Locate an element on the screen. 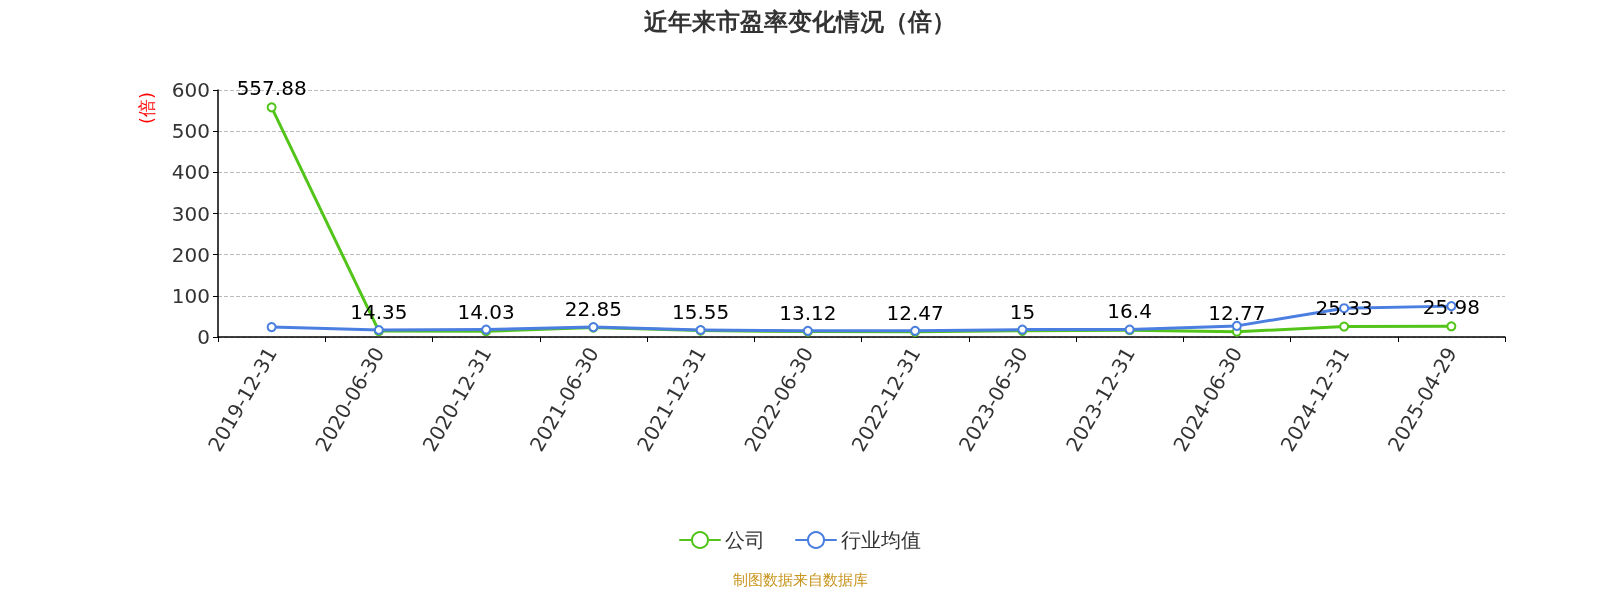 This screenshot has width=1600, height=600. y-tick-label: 300 is located at coordinates (190, 213).